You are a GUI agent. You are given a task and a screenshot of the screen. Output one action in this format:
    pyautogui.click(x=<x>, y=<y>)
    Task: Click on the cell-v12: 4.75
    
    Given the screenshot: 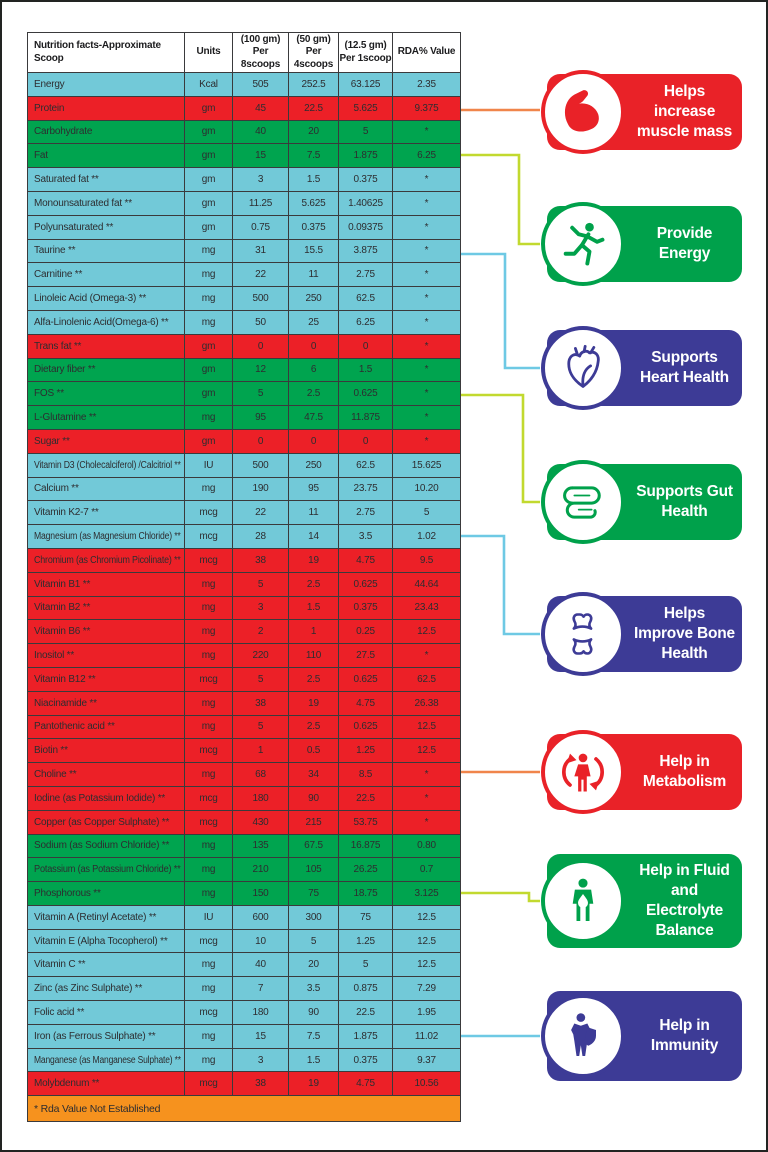 What is the action you would take?
    pyautogui.click(x=366, y=1084)
    